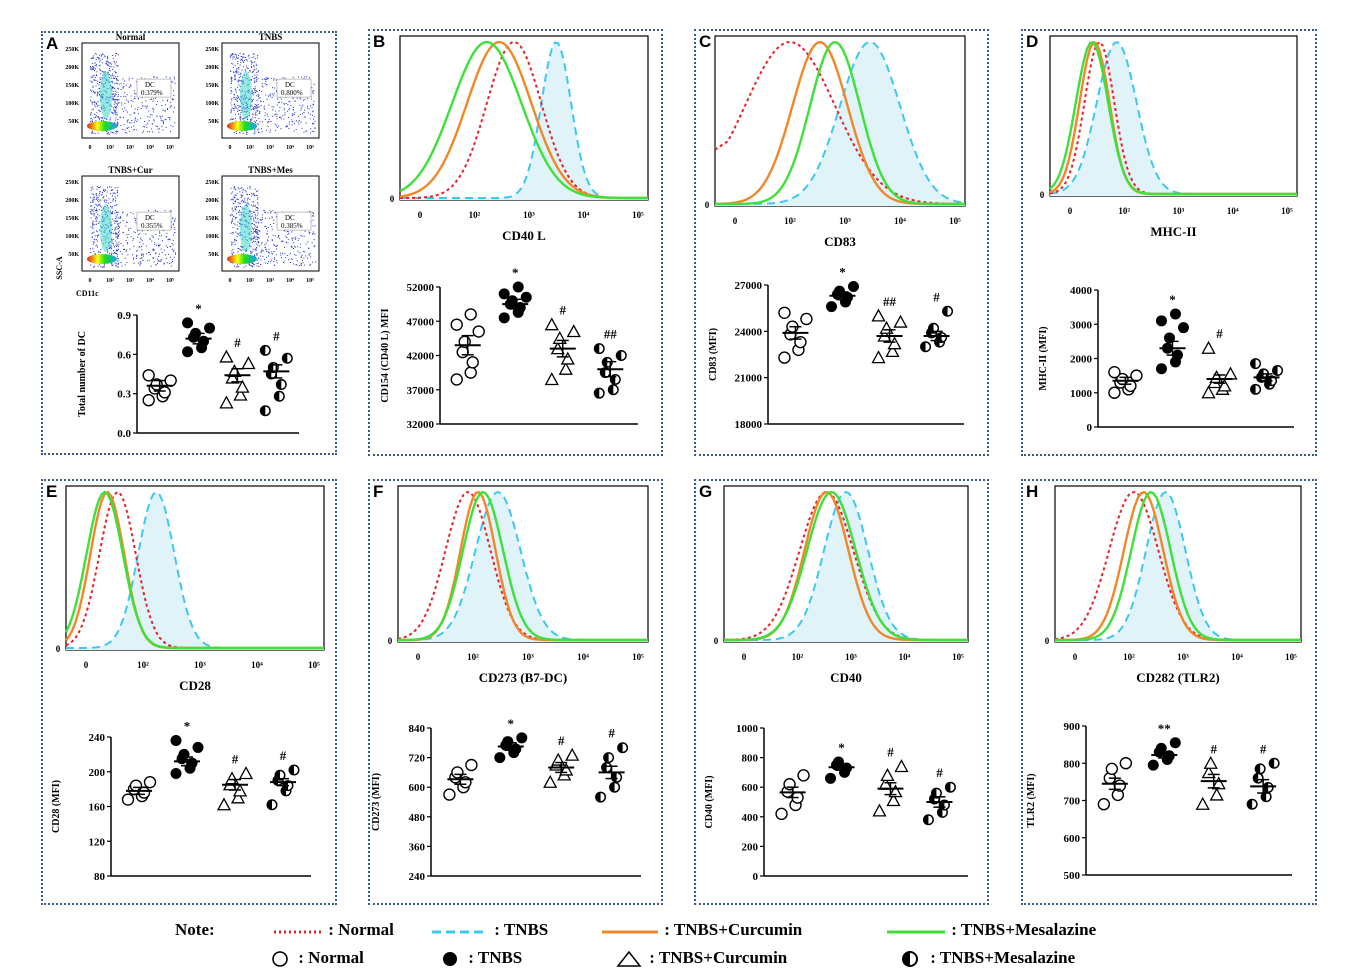  What do you see at coordinates (130, 170) in the screenshot?
I see `flow-title: TNBS+Cur` at bounding box center [130, 170].